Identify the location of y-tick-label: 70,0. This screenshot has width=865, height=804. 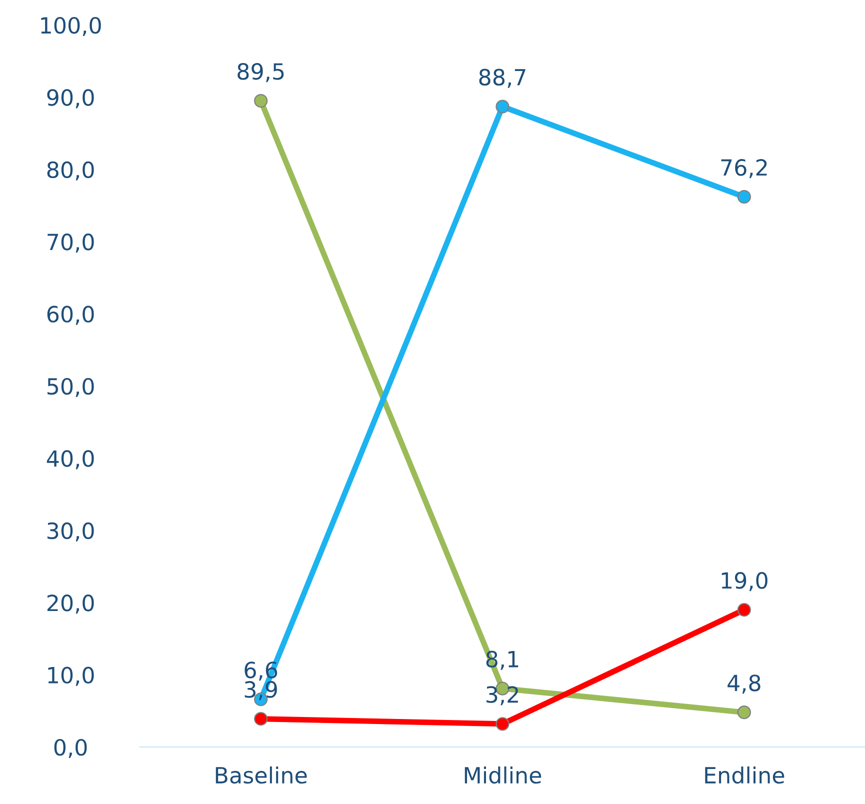
(71, 243).